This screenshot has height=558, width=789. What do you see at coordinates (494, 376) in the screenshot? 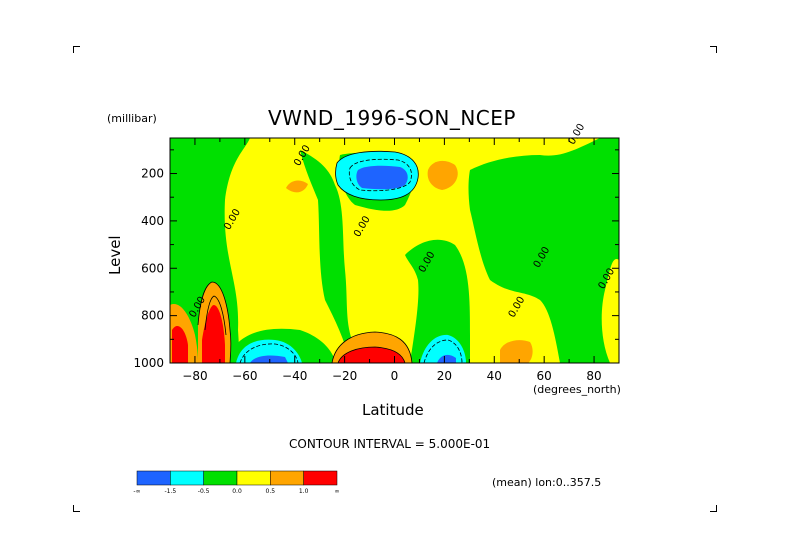
I see `x-tick-label: 40` at bounding box center [494, 376].